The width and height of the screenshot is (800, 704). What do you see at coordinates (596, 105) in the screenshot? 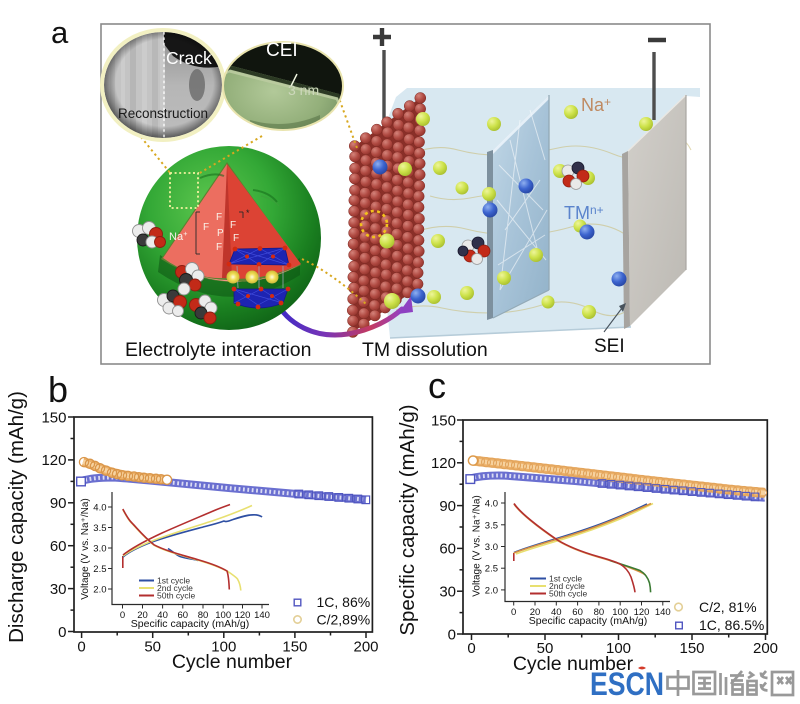
I see `svg-text: Na+` at bounding box center [596, 105].